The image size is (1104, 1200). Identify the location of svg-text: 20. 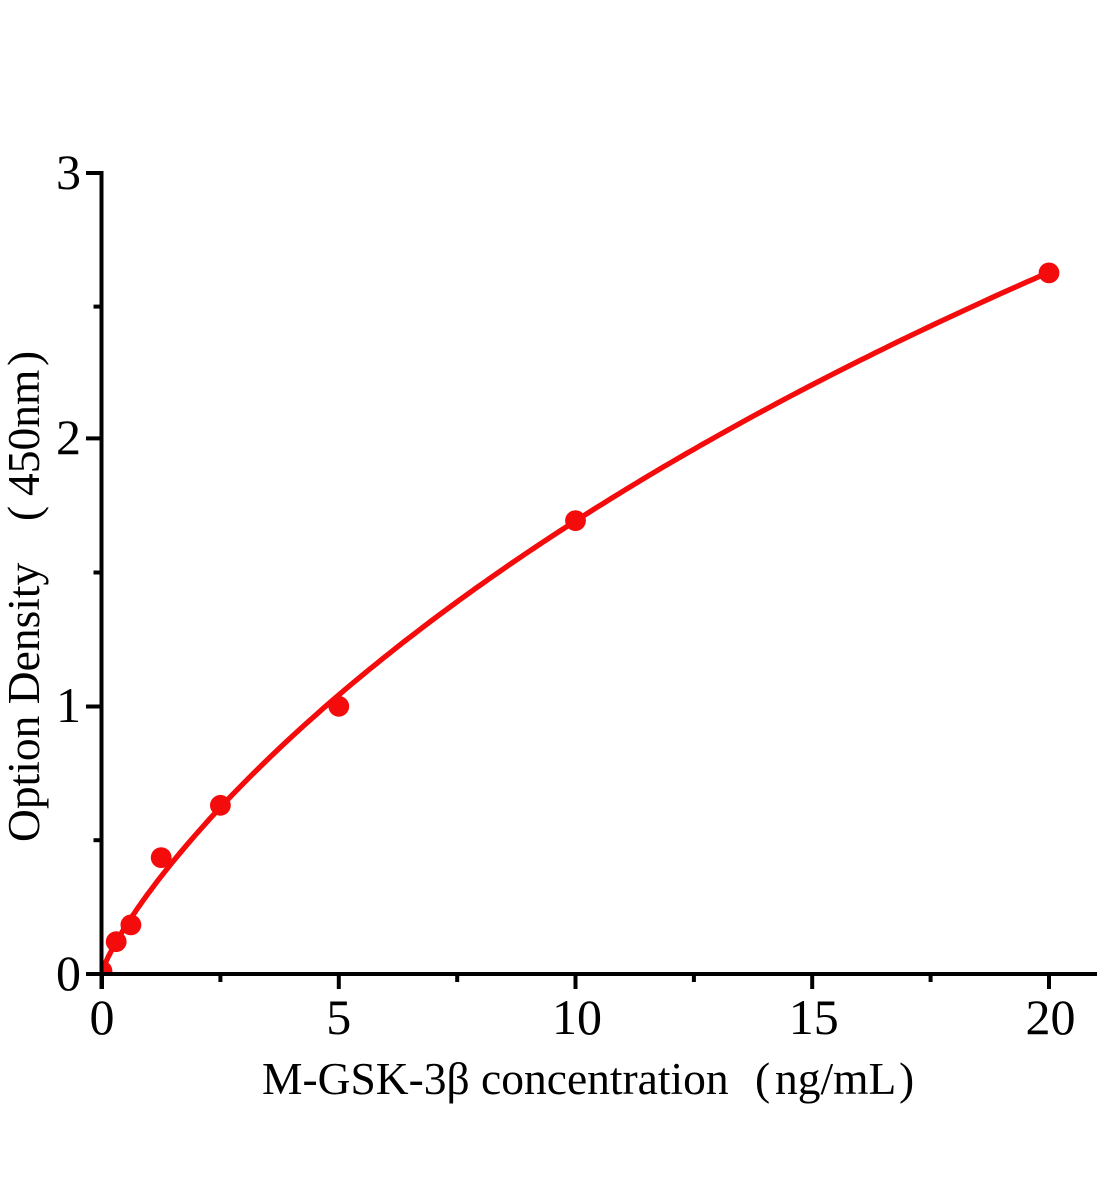
(1051, 1017).